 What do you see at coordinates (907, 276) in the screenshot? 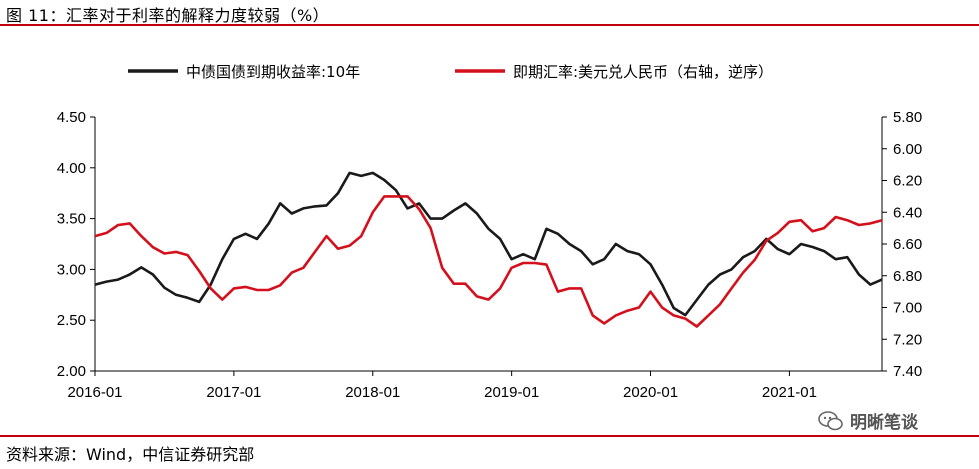
I see `right-tick-label: 6.80` at bounding box center [907, 276].